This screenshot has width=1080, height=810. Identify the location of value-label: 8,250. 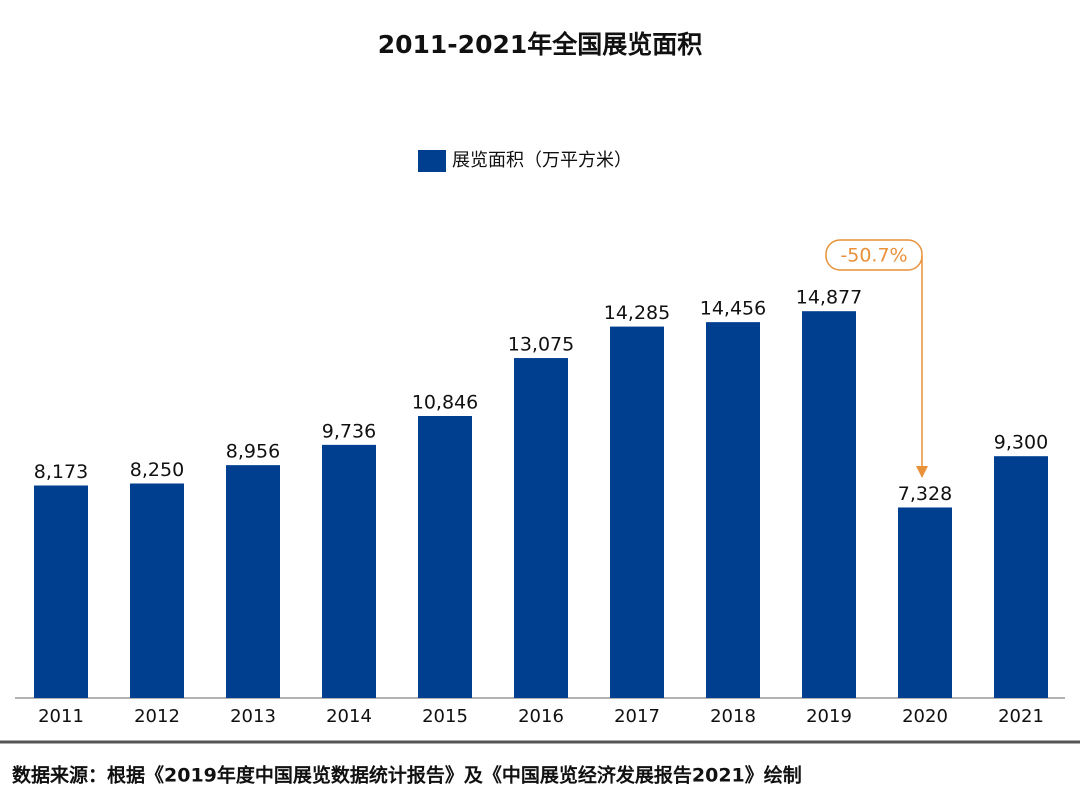
(157, 470).